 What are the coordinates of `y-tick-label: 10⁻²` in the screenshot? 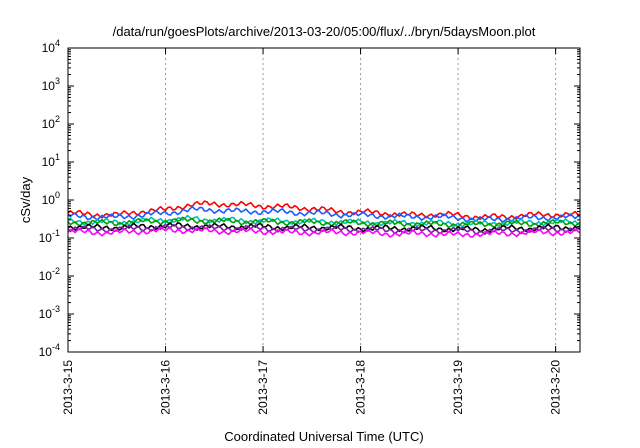 It's located at (49, 274).